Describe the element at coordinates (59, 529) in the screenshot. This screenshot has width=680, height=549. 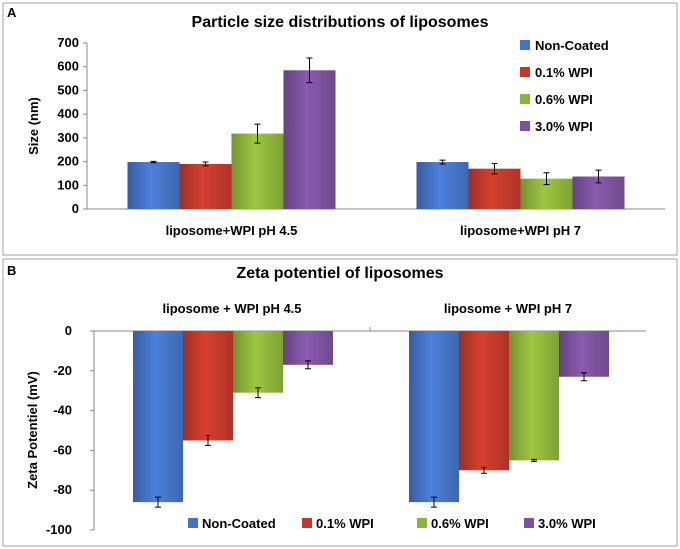
I see `panel-b-ytick-label: -100` at that location.